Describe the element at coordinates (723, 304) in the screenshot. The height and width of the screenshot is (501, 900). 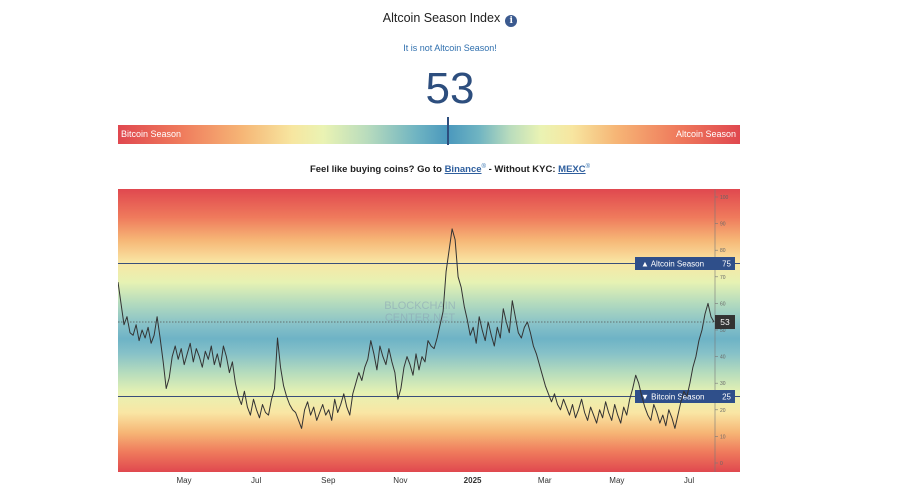
I see `y-tick-label: 60` at that location.